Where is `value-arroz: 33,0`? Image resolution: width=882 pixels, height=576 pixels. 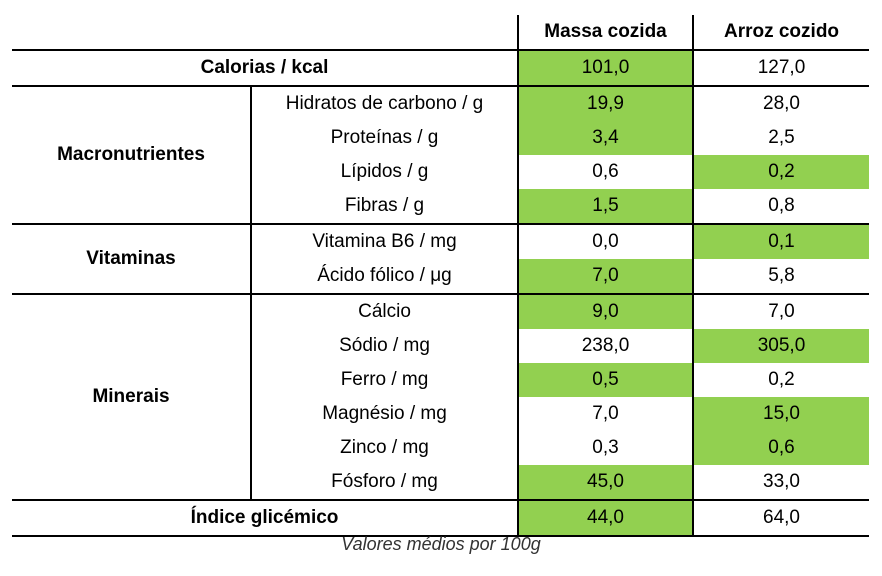 value-arroz: 33,0 is located at coordinates (781, 483).